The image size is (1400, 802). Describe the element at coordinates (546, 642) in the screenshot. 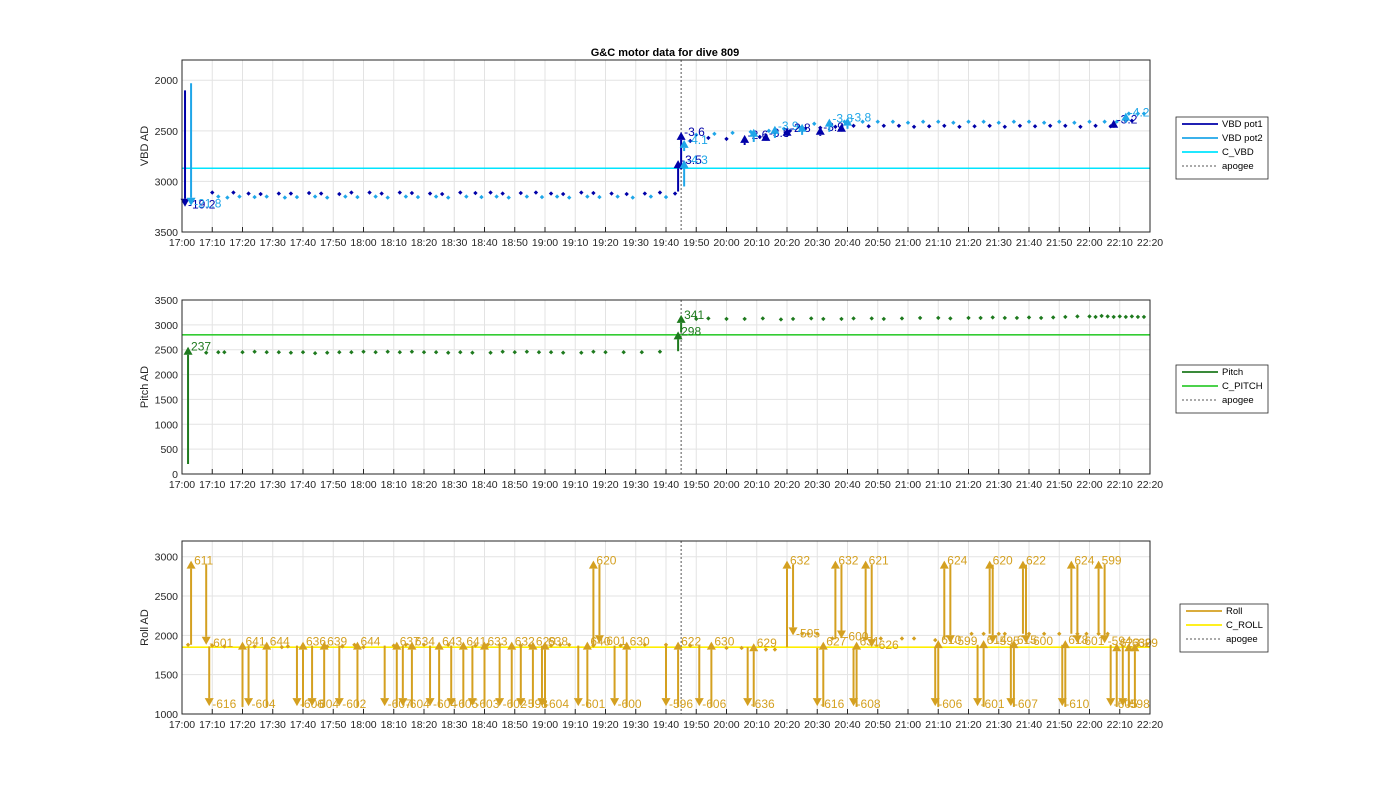

I see `arrow-label: 629` at that location.